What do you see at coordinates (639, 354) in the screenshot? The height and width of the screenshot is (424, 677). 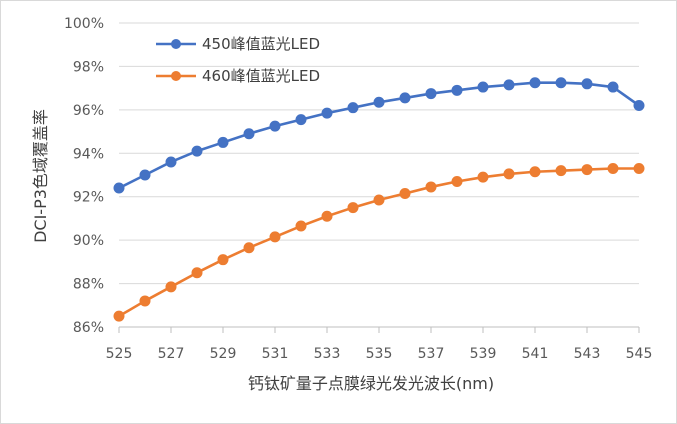 I see `x-tick-label-545: 545` at bounding box center [639, 354].